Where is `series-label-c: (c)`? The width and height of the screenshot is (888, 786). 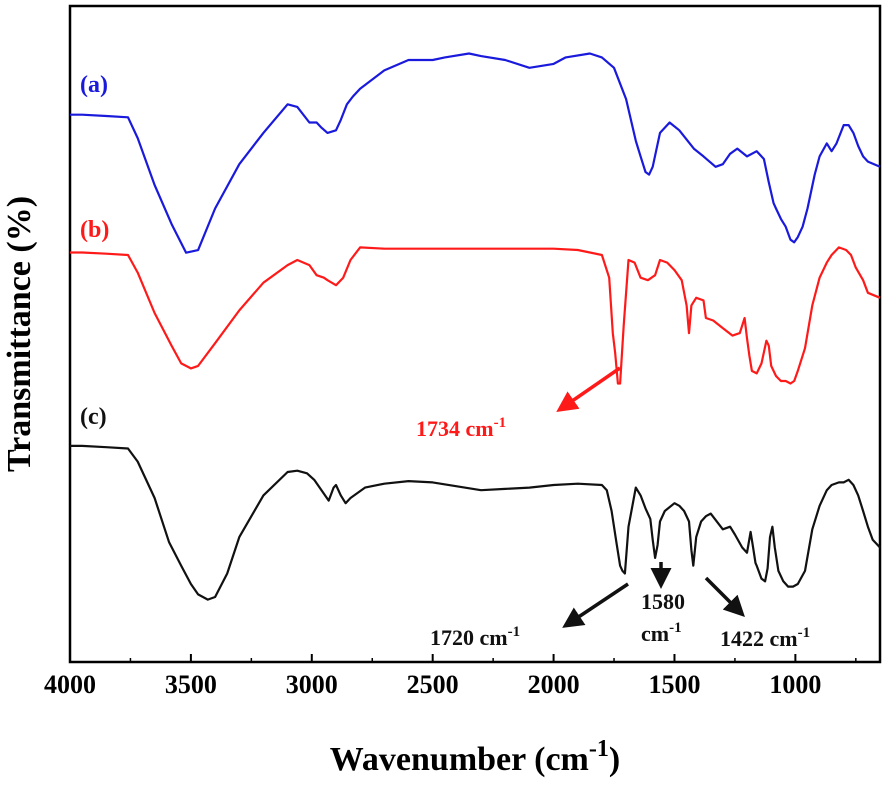 series-label-c: (c) is located at coordinates (93, 417).